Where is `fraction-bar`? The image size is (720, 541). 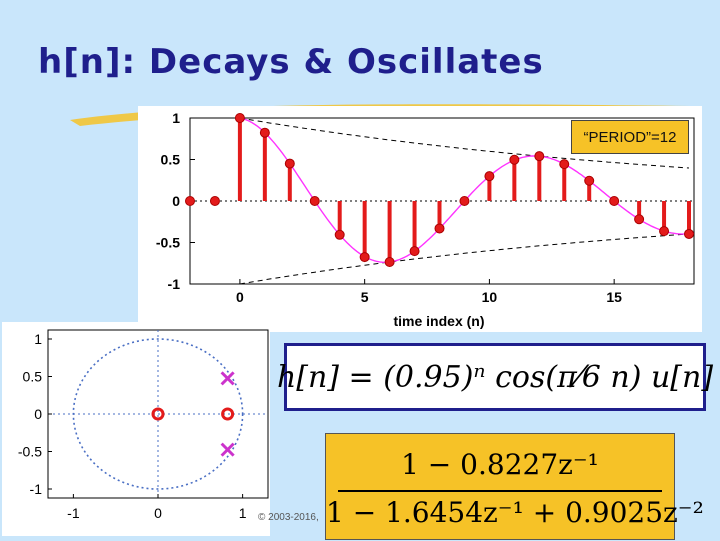 fraction-bar is located at coordinates (500, 491).